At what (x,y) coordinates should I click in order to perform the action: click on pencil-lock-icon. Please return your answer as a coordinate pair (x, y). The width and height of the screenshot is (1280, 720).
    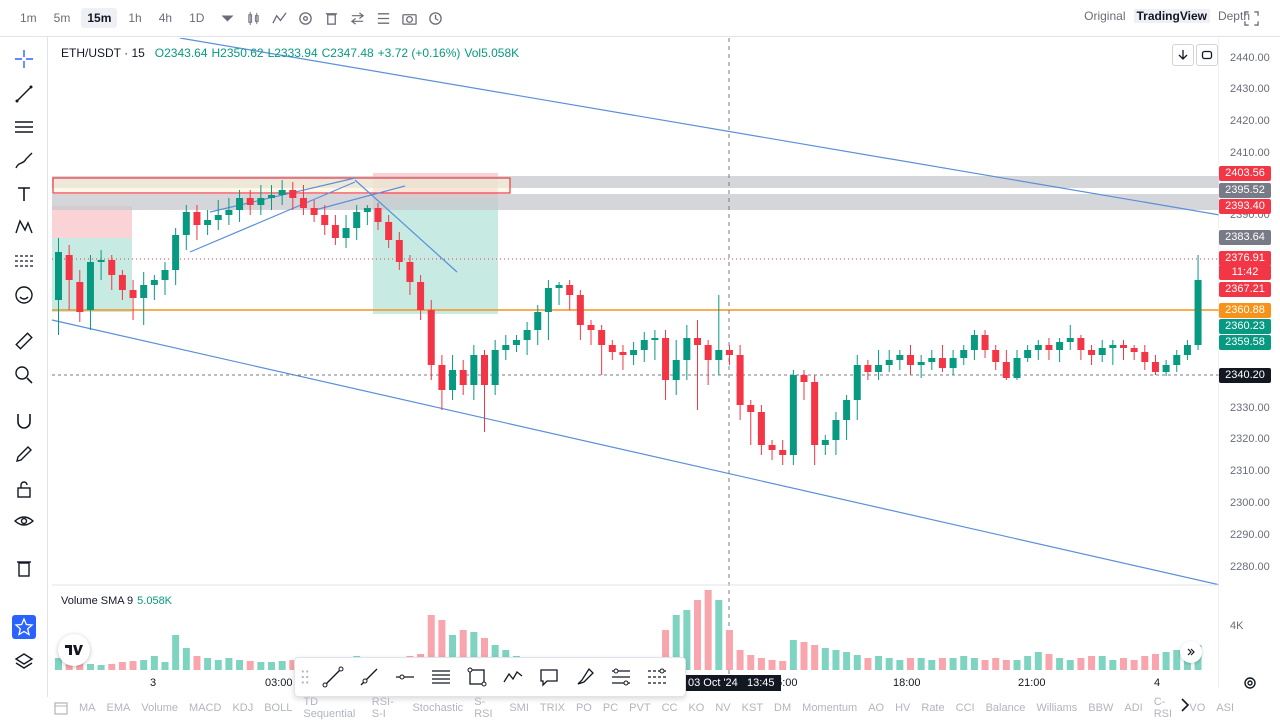
    Looking at the image, I should click on (24, 454).